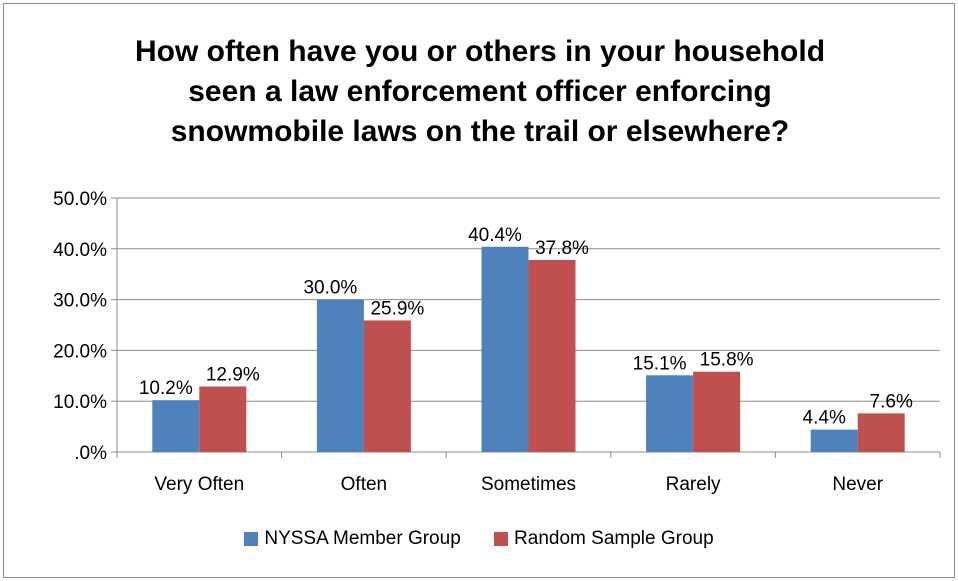 The image size is (958, 581). I want to click on y-tick-label: 50.0%, so click(80, 199).